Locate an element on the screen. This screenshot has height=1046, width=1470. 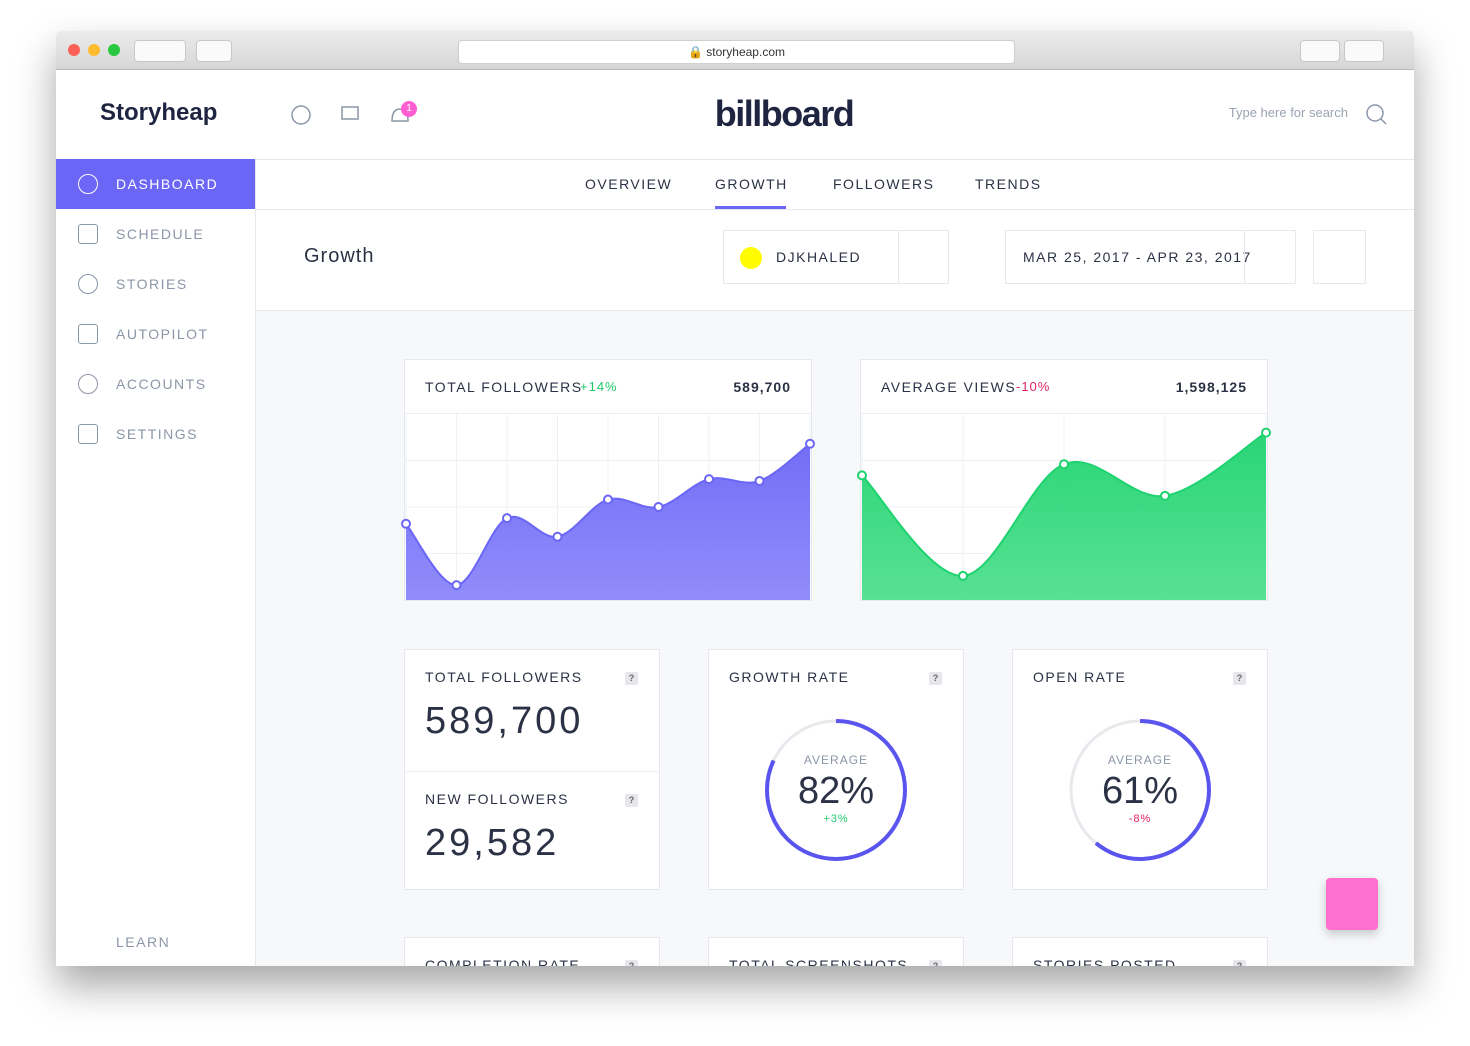
messages-icon is located at coordinates (350, 113).